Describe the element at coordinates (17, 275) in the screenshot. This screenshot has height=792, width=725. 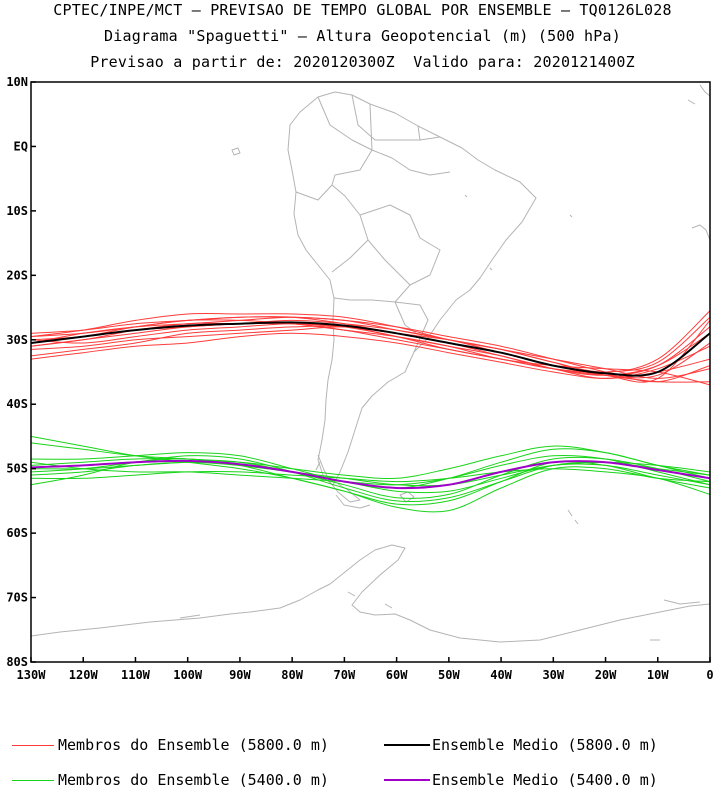
I see `y-tick-label: 20S` at that location.